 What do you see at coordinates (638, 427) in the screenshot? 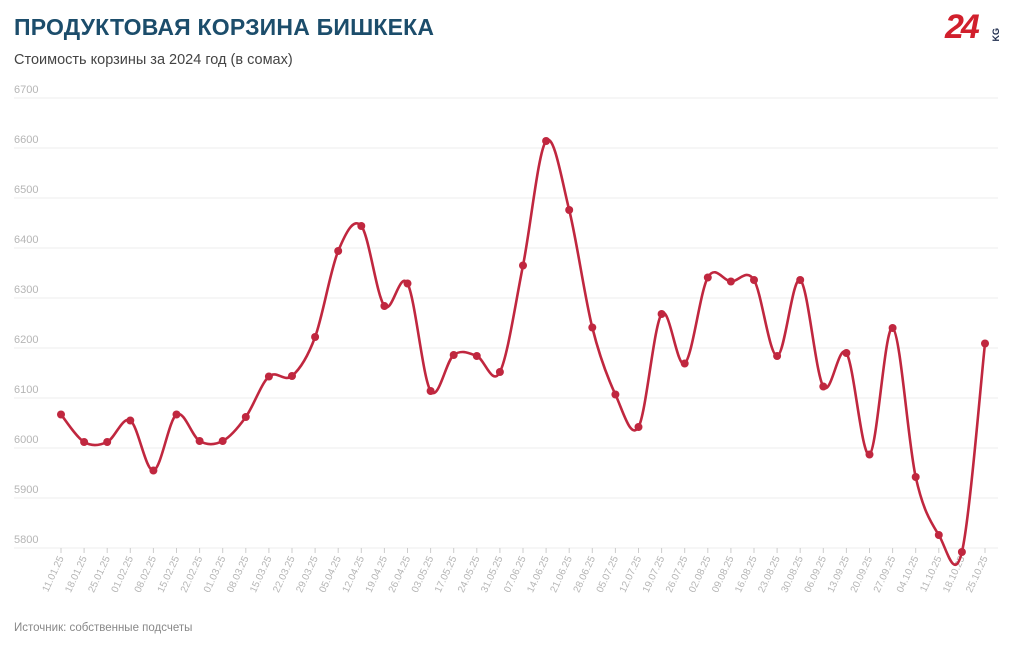
I see `data-point-12.07.25` at bounding box center [638, 427].